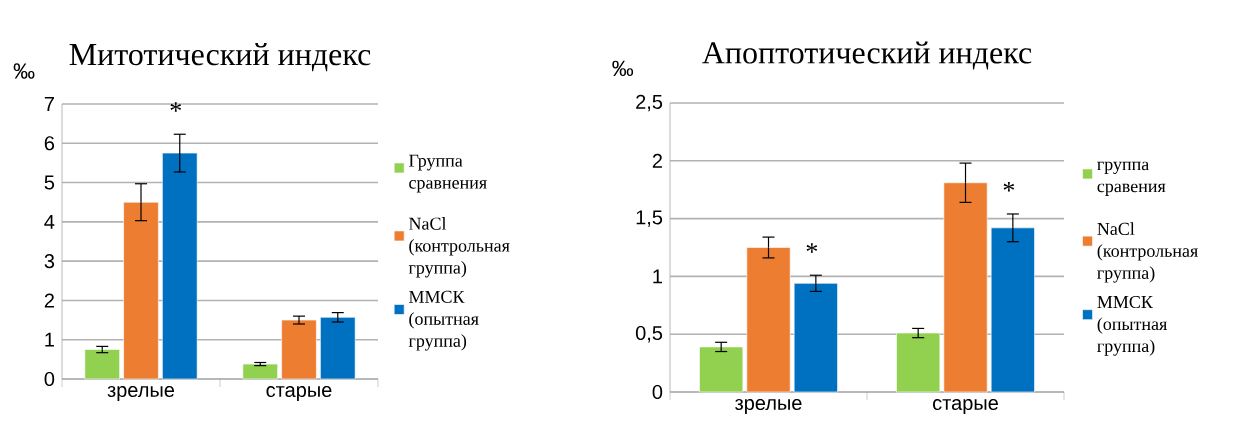  I want to click on y-tick-label: 4, so click(49, 221).